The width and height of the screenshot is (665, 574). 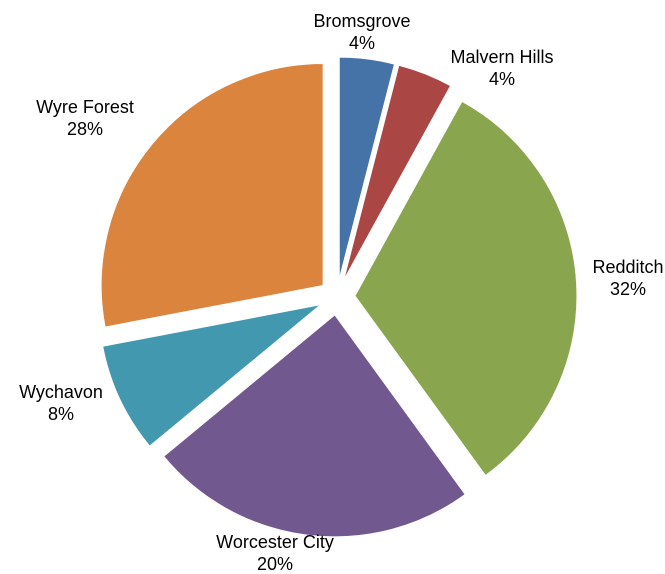 What do you see at coordinates (212, 375) in the screenshot?
I see `pie-slice-wychavon` at bounding box center [212, 375].